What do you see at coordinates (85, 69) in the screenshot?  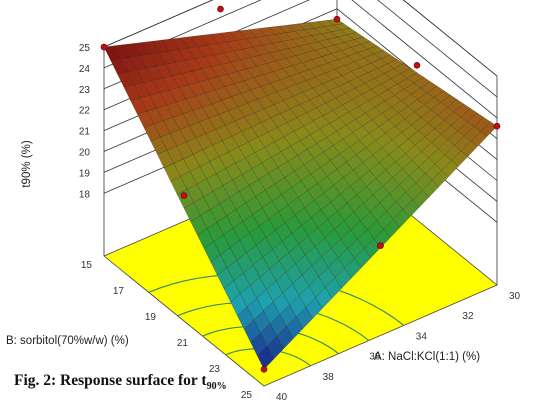 I see `z-tick-label: 24` at bounding box center [85, 69].